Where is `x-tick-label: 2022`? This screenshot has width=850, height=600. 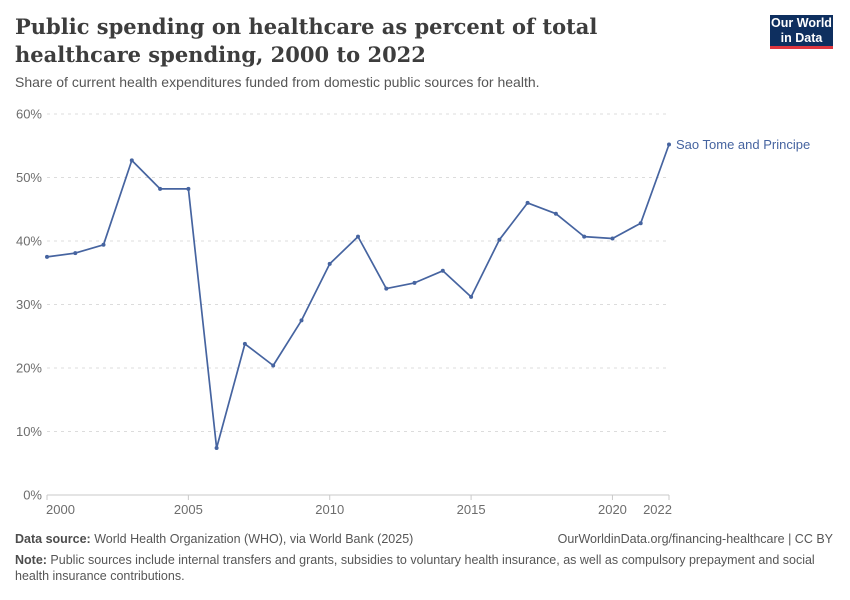 x-tick-label: 2022 is located at coordinates (657, 509).